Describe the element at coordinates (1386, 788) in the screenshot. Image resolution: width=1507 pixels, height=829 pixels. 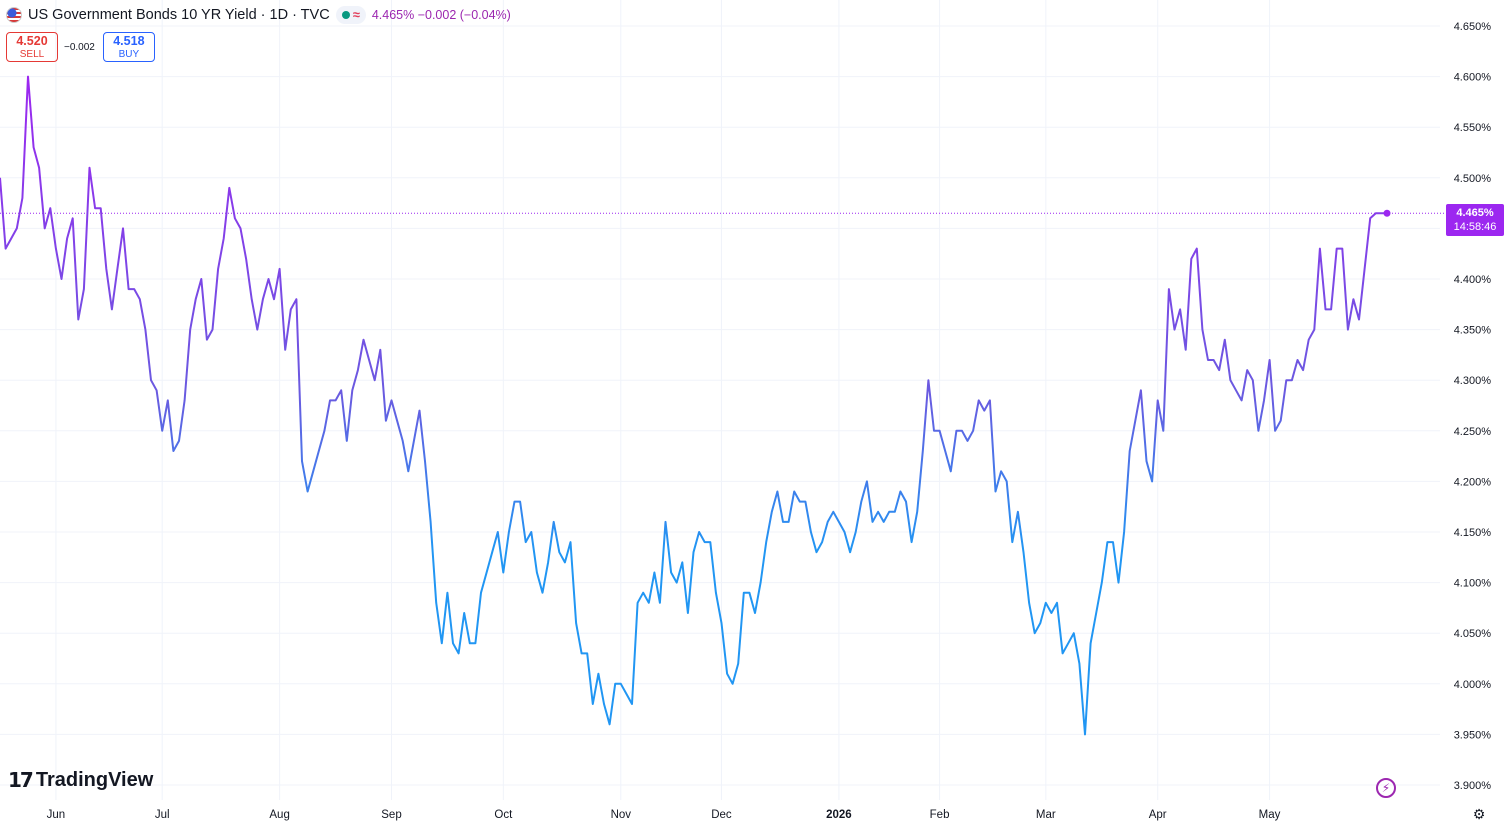
I see `flash-icon: ⚡` at that location.